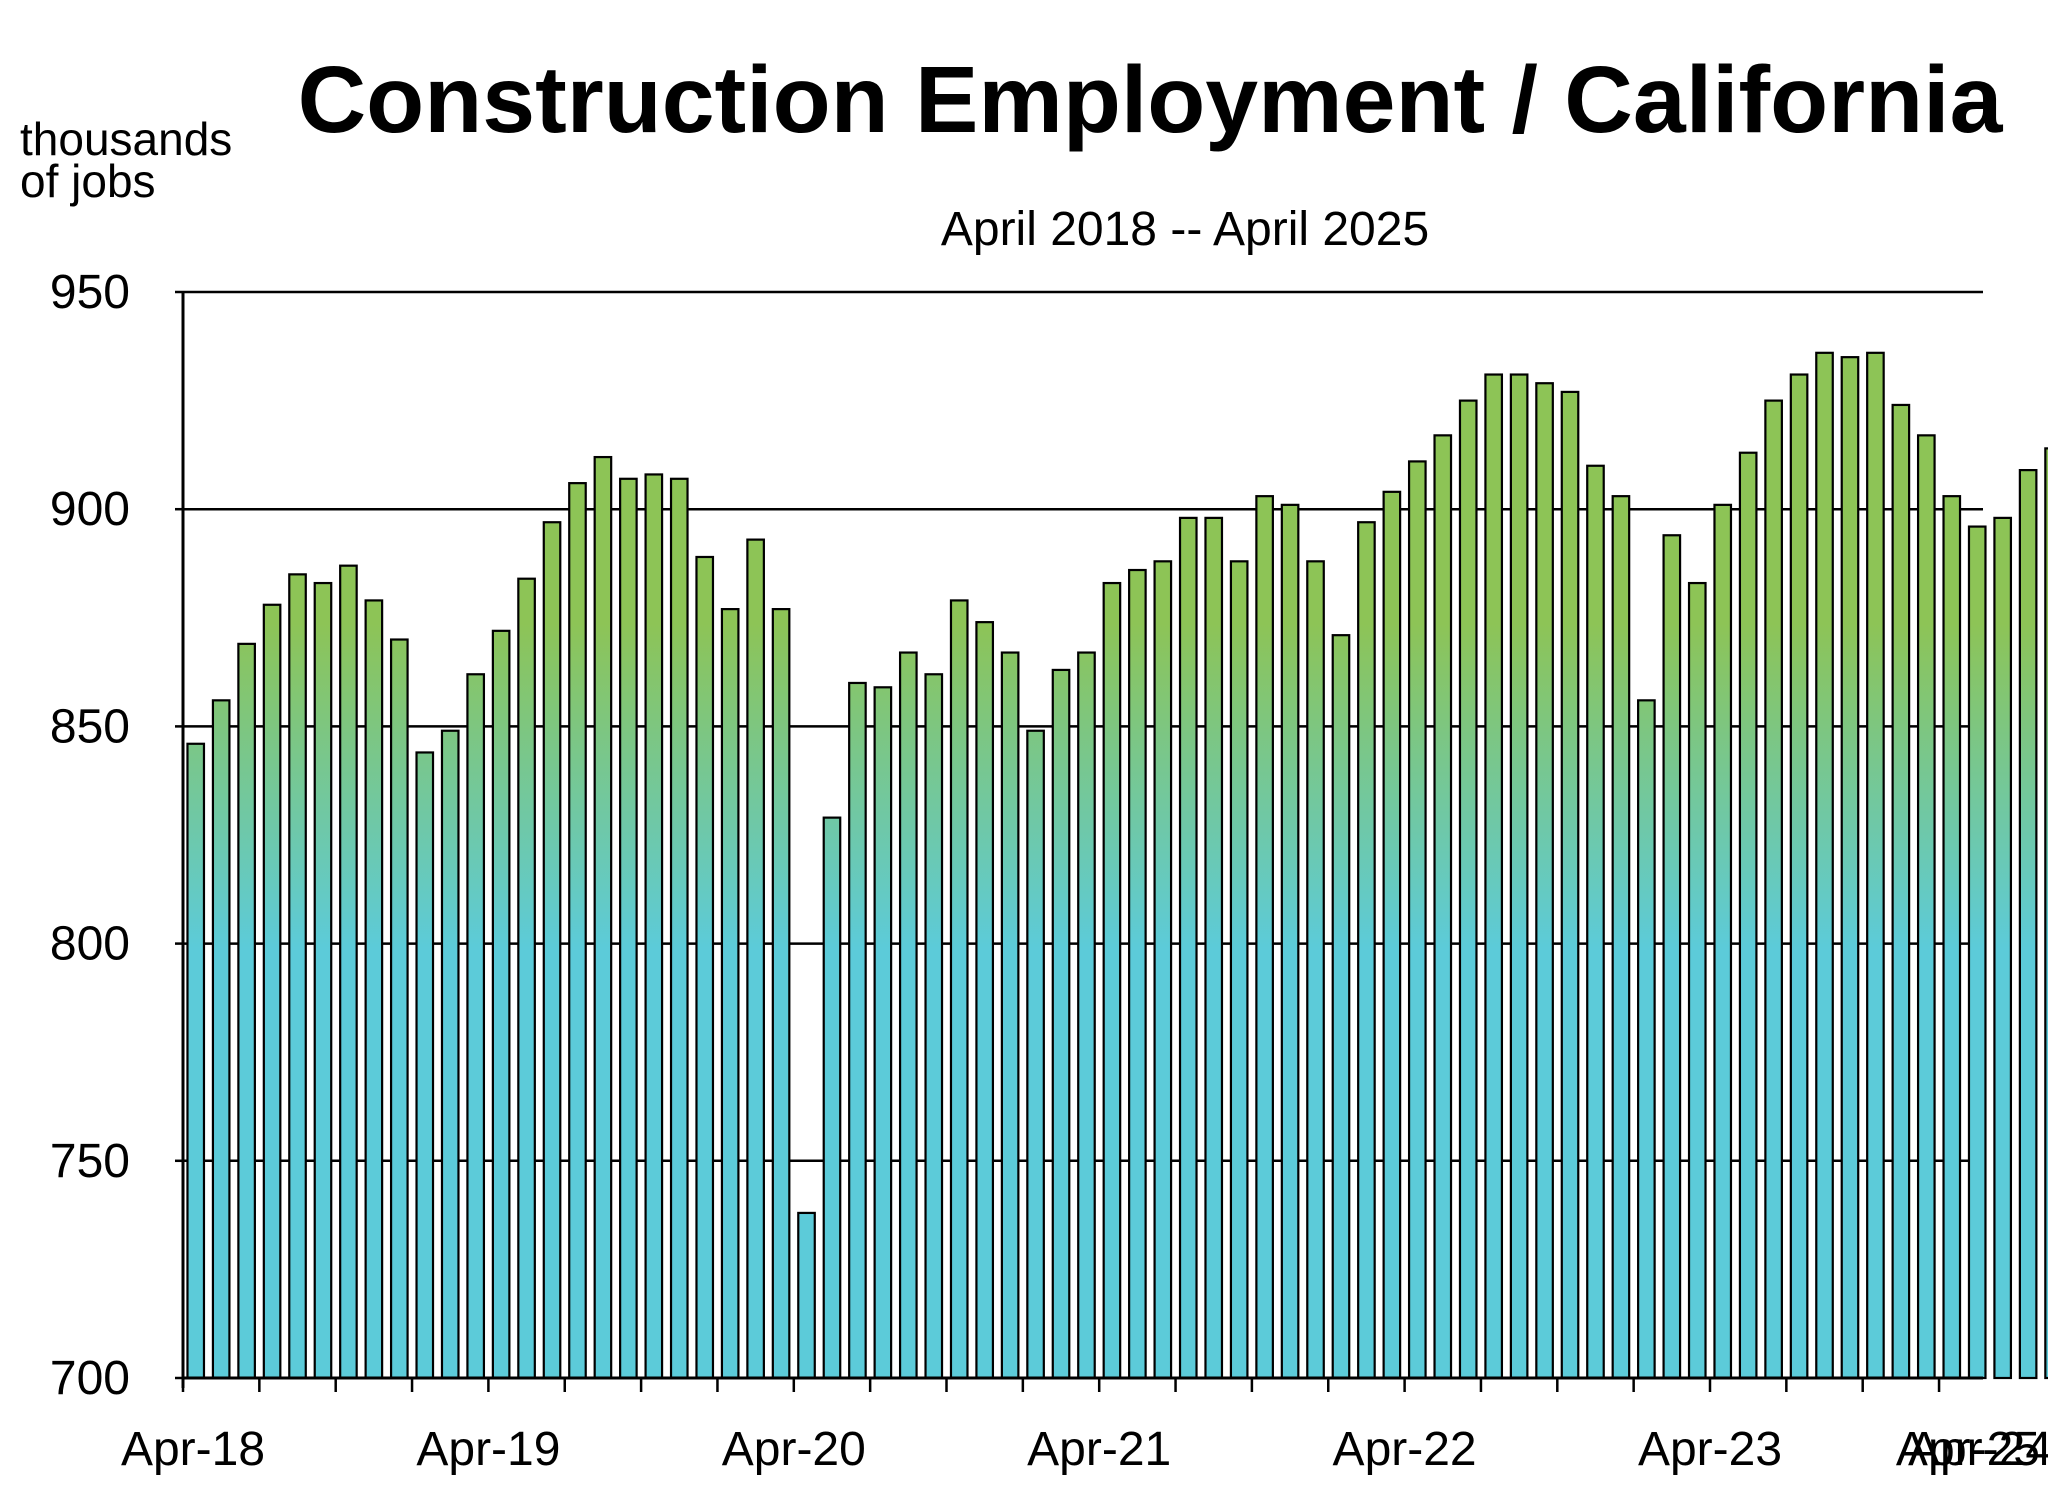 This screenshot has height=1490, width=2048. I want to click on x-tick-label-Apr-20: Apr-20, so click(794, 1449).